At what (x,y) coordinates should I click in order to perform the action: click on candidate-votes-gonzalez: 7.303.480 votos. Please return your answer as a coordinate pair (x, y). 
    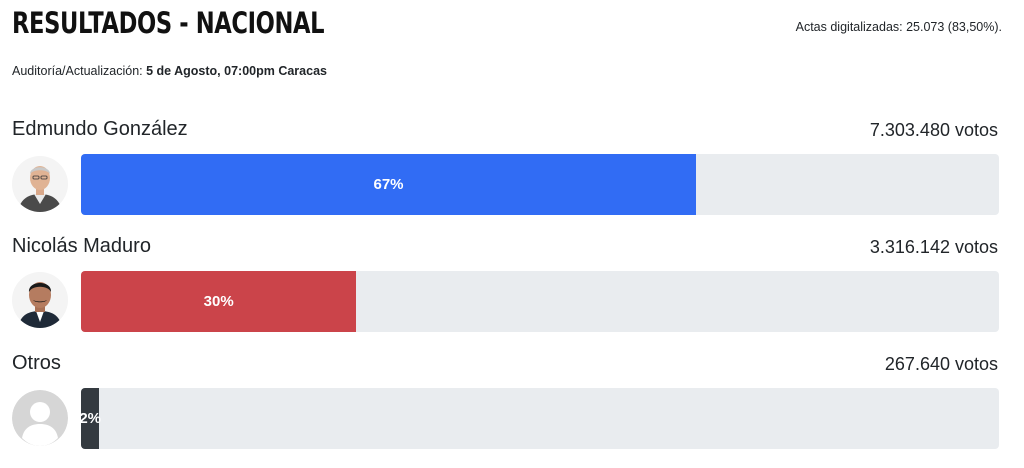
    Looking at the image, I should click on (933, 130).